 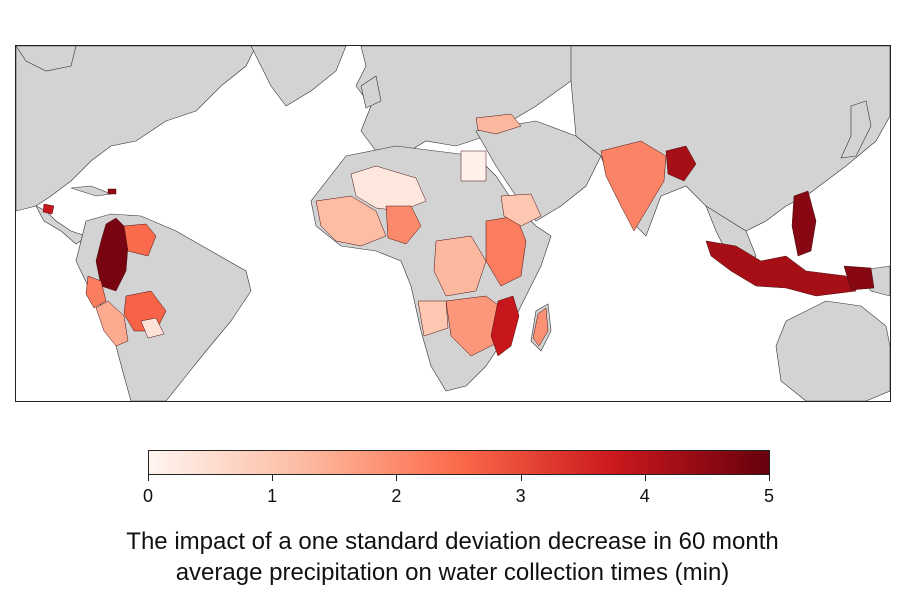 What do you see at coordinates (351, 221) in the screenshot?
I see `region-west-africa` at bounding box center [351, 221].